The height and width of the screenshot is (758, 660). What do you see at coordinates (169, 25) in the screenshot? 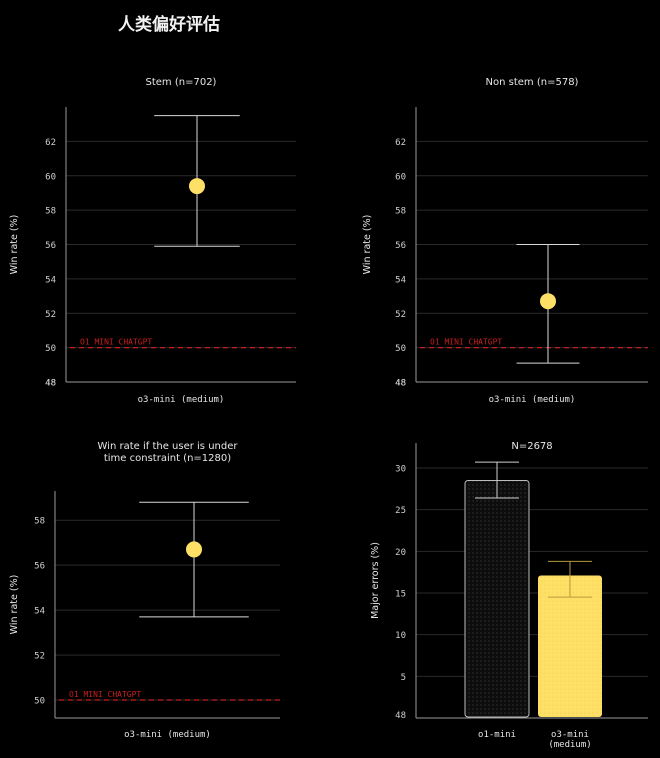
I see `page-title: 人类偏好评估` at bounding box center [169, 25].